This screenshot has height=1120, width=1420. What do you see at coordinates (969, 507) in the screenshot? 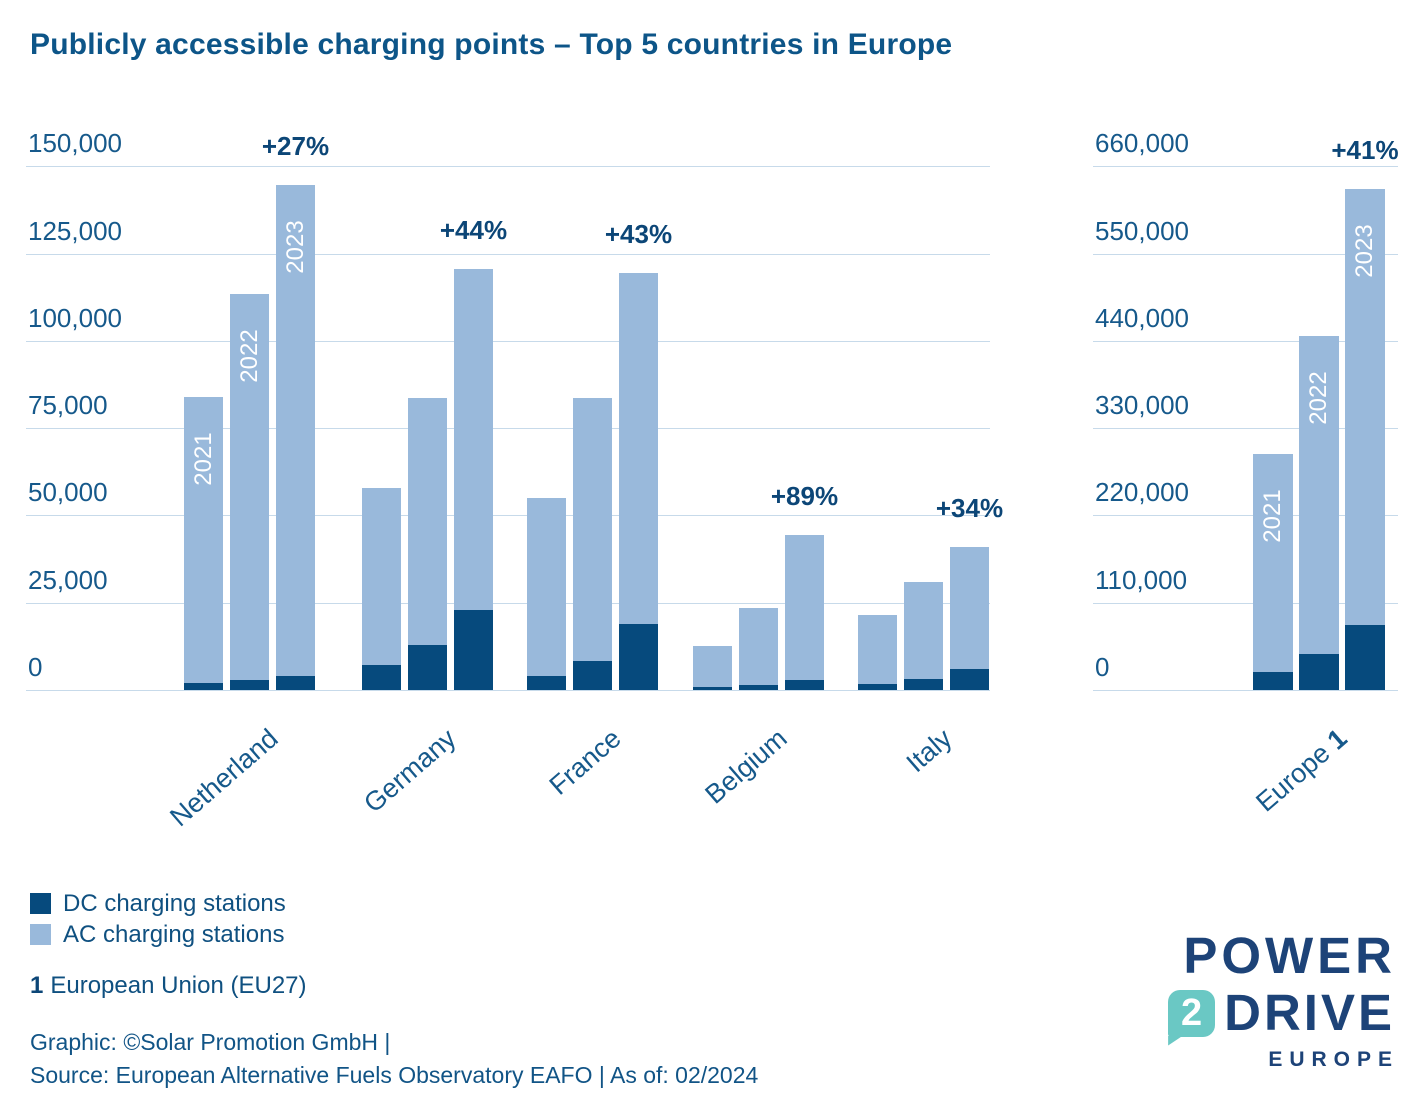
I see `growth-label: +34%` at bounding box center [969, 507].